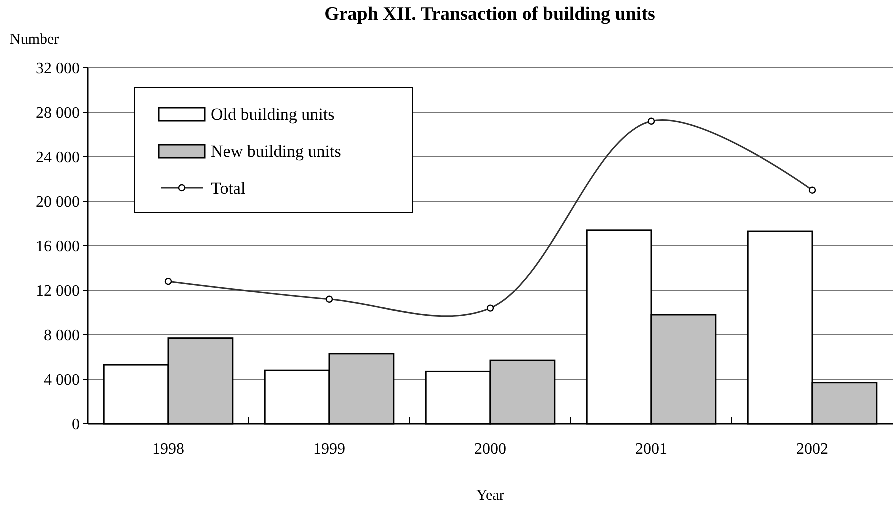 Image resolution: width=893 pixels, height=506 pixels. Describe the element at coordinates (76, 425) in the screenshot. I see `y-tick-label: 0` at that location.